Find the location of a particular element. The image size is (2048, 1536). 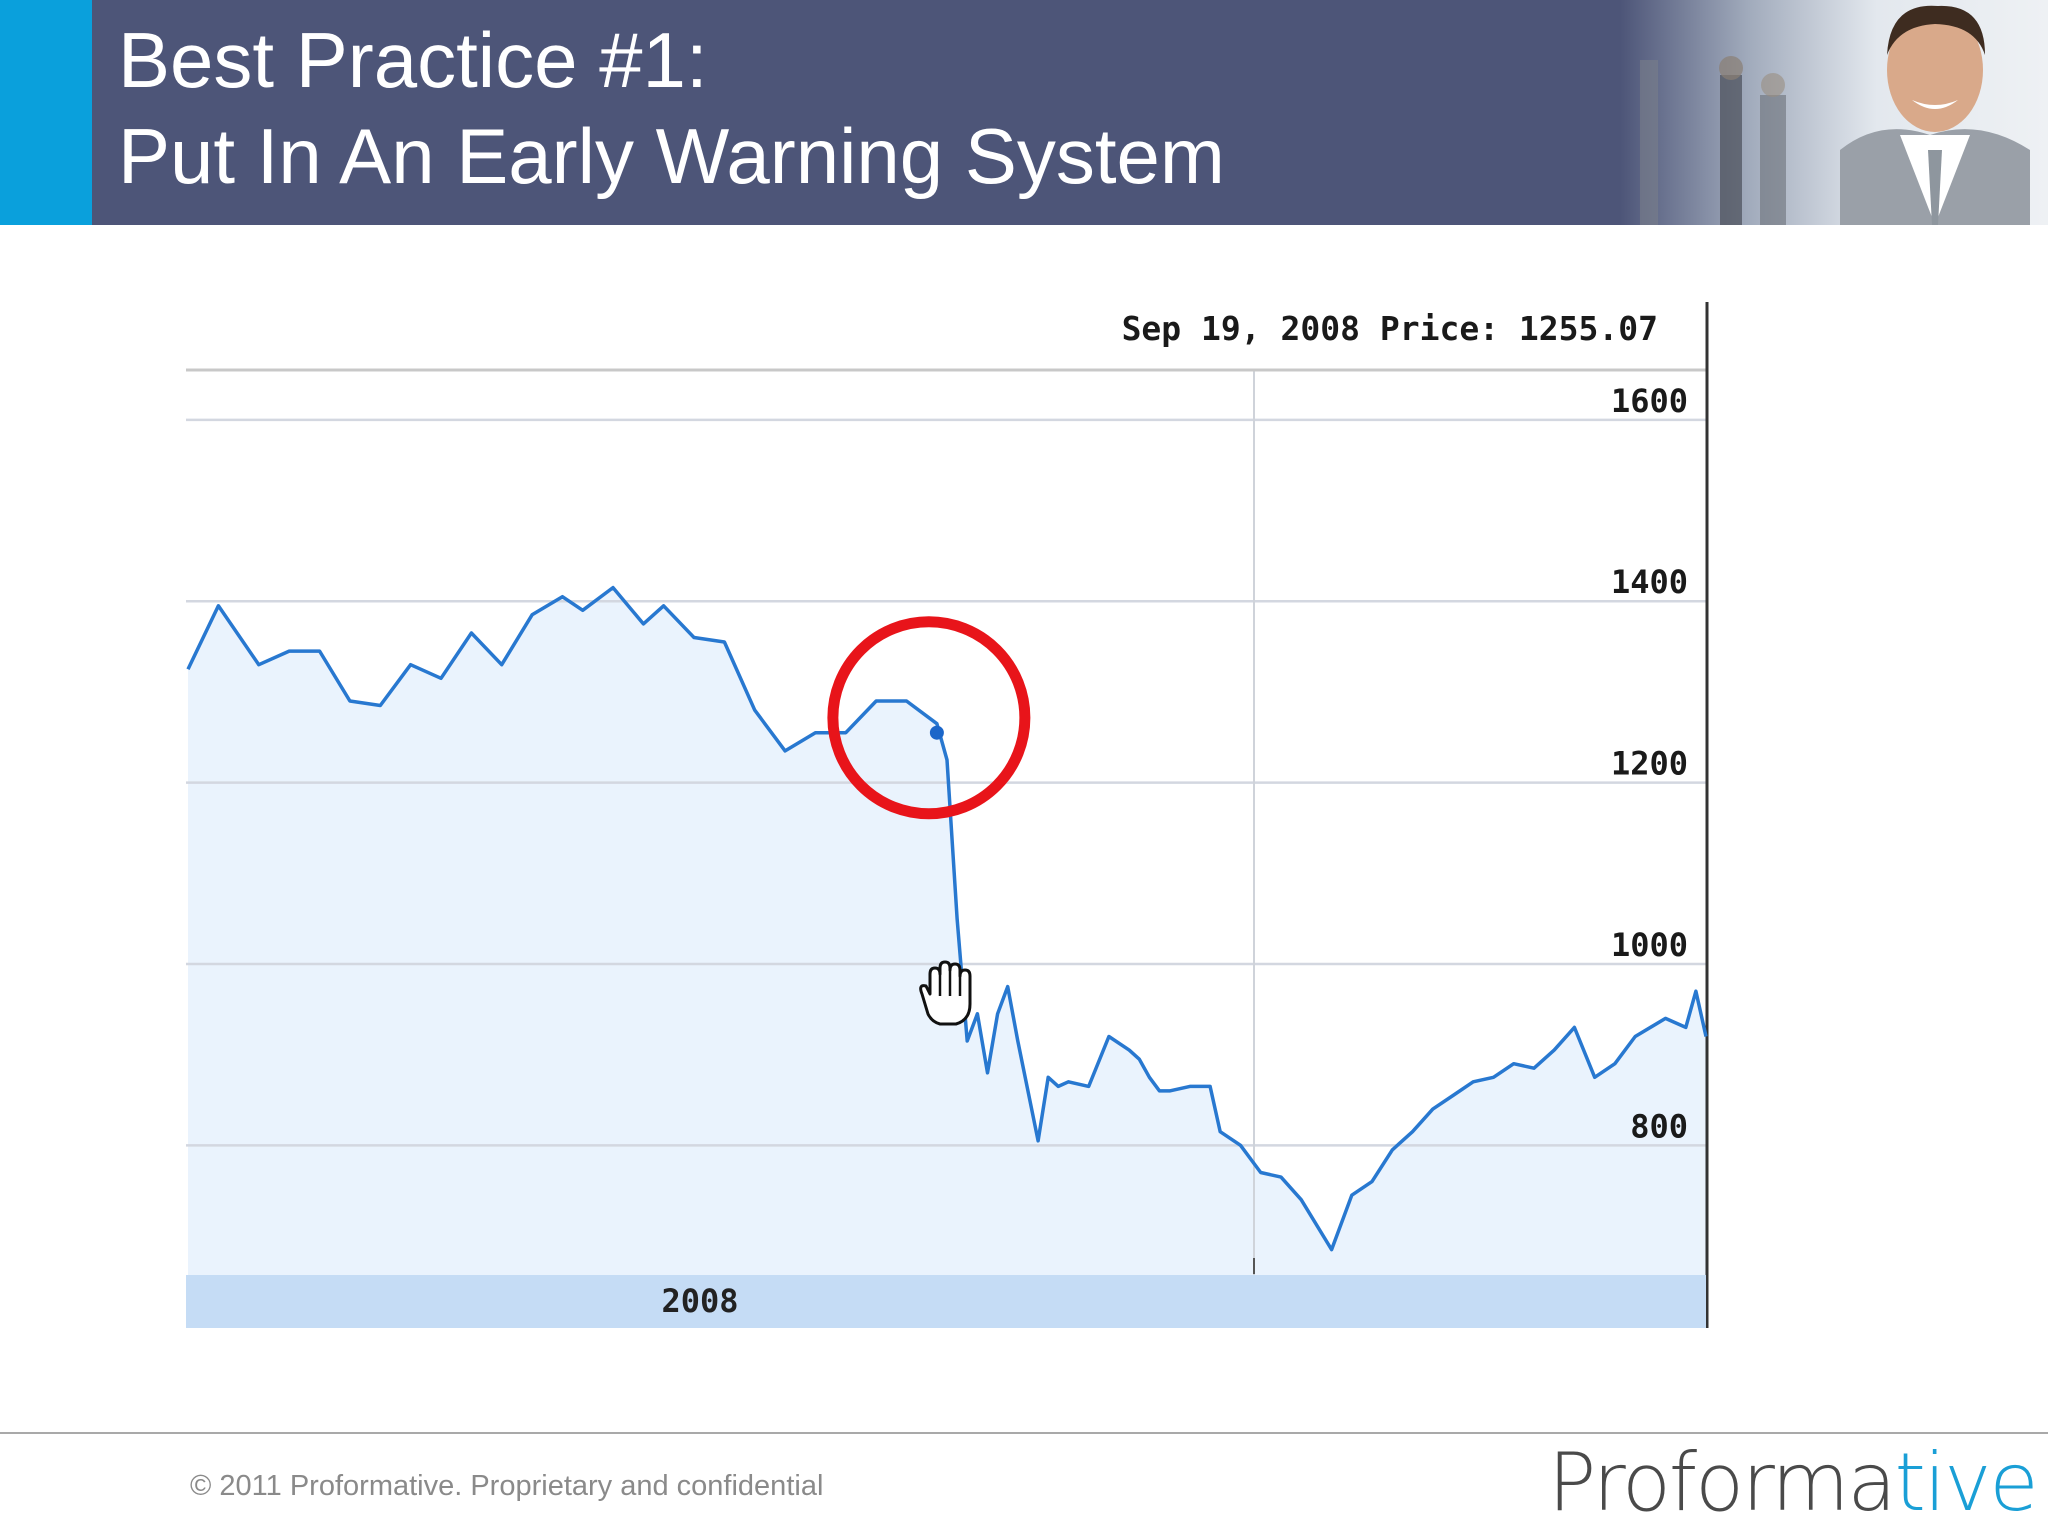

header-photo is located at coordinates (1834, 112).